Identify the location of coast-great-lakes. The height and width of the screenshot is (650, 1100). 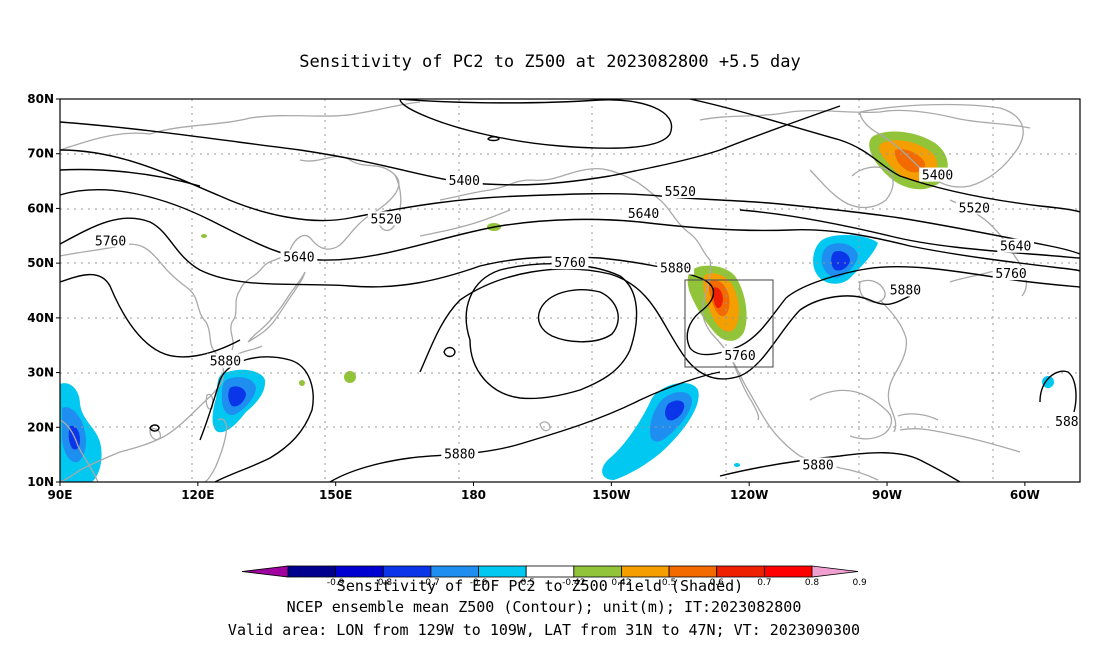
(872, 291).